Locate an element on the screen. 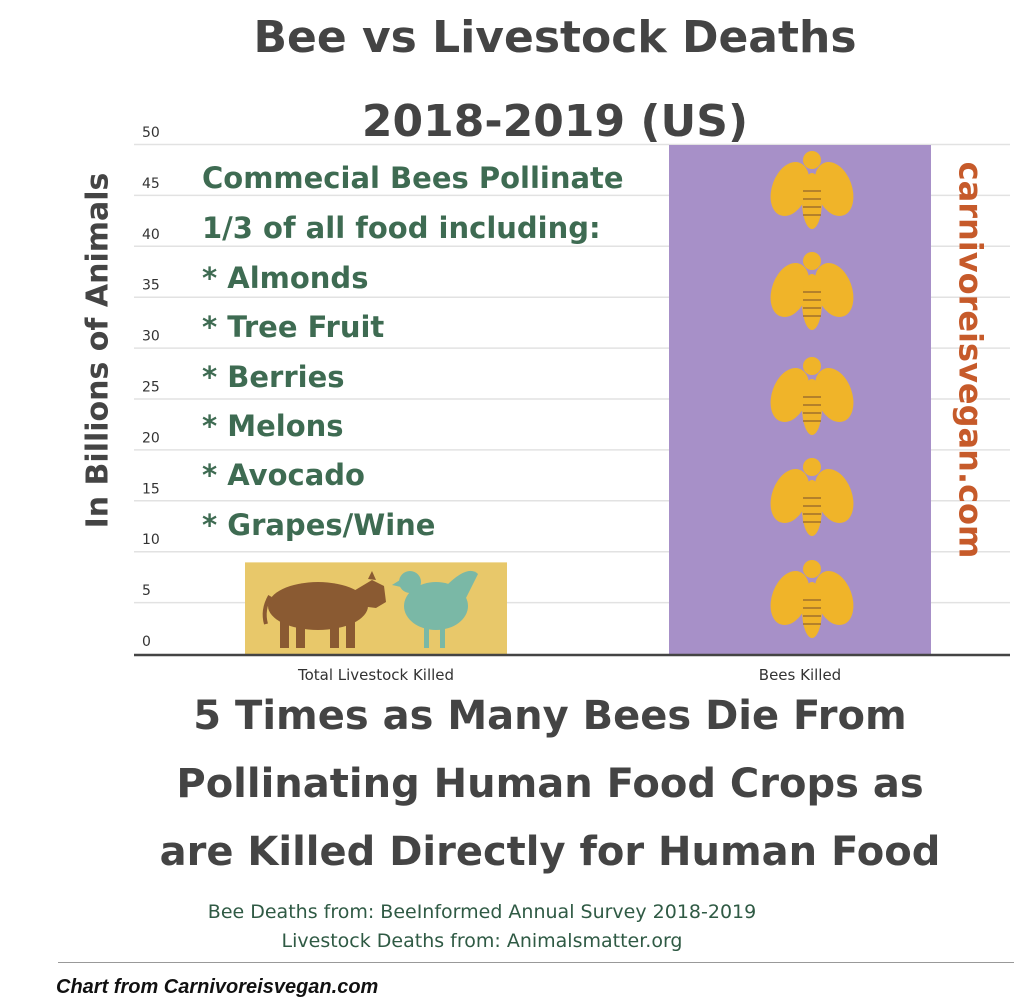 This screenshot has height=1002, width=1024. annotation-line: * Almonds is located at coordinates (285, 278).